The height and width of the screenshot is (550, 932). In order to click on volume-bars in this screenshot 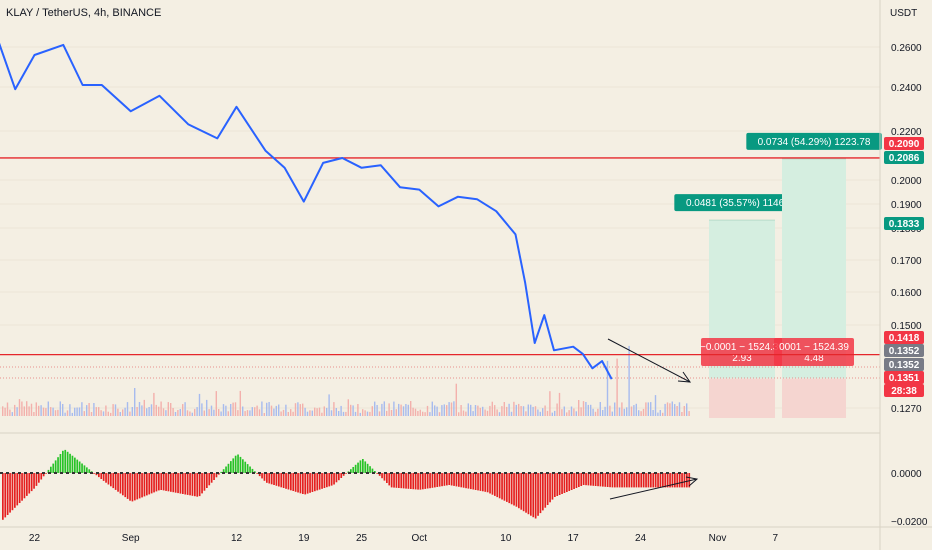, I will do `click(346, 380)`.